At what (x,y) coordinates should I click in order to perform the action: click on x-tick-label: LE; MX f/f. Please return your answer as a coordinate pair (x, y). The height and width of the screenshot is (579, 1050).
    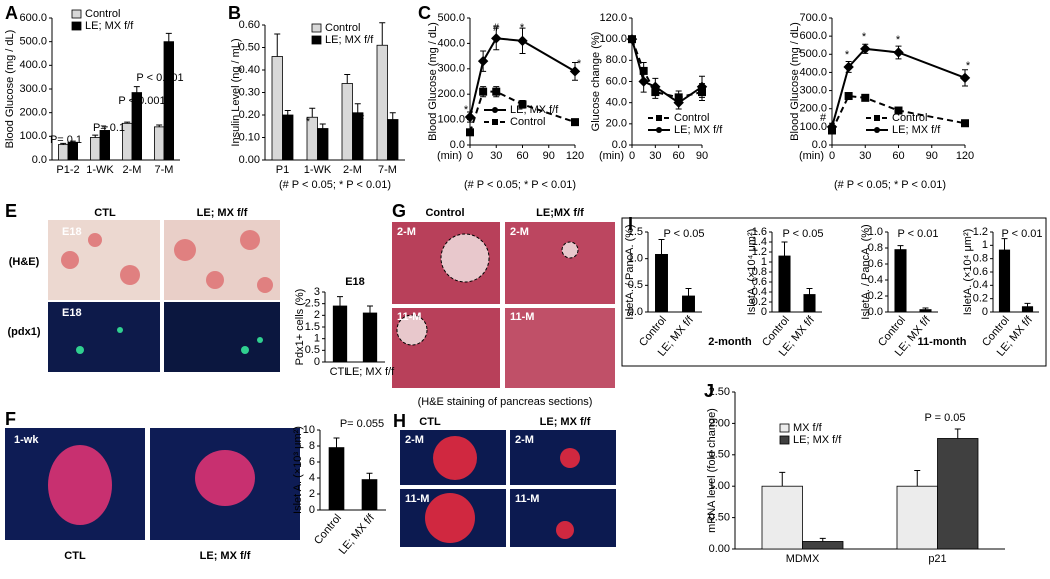
    Looking at the image, I should click on (357, 533).